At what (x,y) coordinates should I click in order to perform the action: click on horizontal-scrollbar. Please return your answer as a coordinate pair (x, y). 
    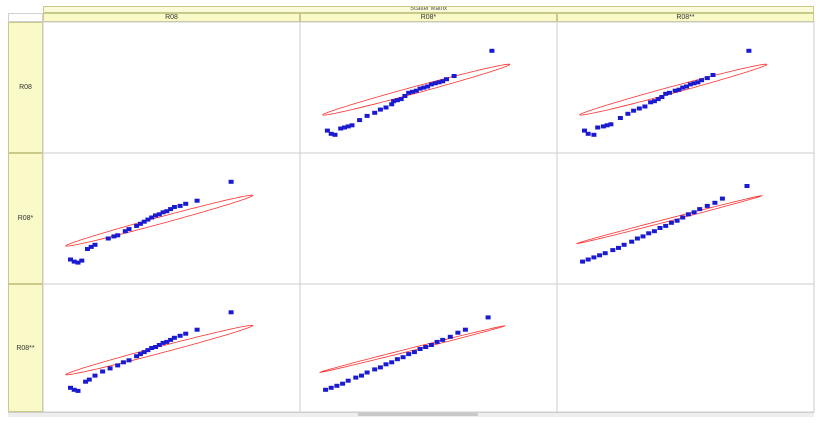
    Looking at the image, I should click on (411, 414).